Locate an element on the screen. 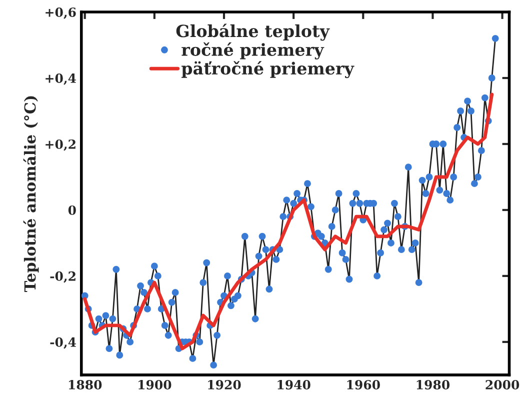  x-tick-label: 1940 is located at coordinates (294, 385).